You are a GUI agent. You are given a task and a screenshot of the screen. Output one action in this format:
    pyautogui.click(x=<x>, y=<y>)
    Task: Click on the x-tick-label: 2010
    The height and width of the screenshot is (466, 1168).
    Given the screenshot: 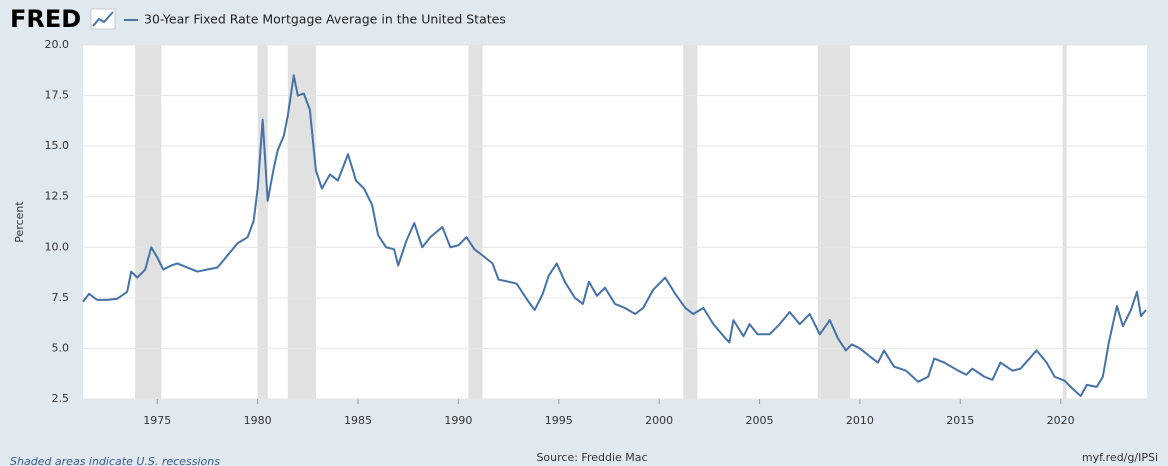 What is the action you would take?
    pyautogui.click(x=860, y=420)
    